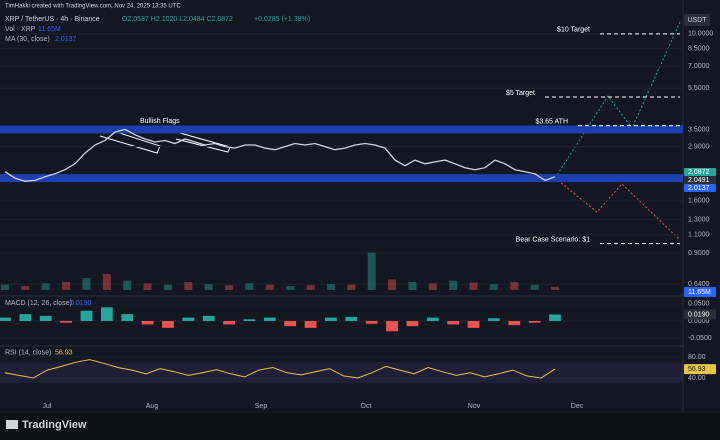  I want to click on y-tick-label: 0.0000, so click(699, 321).